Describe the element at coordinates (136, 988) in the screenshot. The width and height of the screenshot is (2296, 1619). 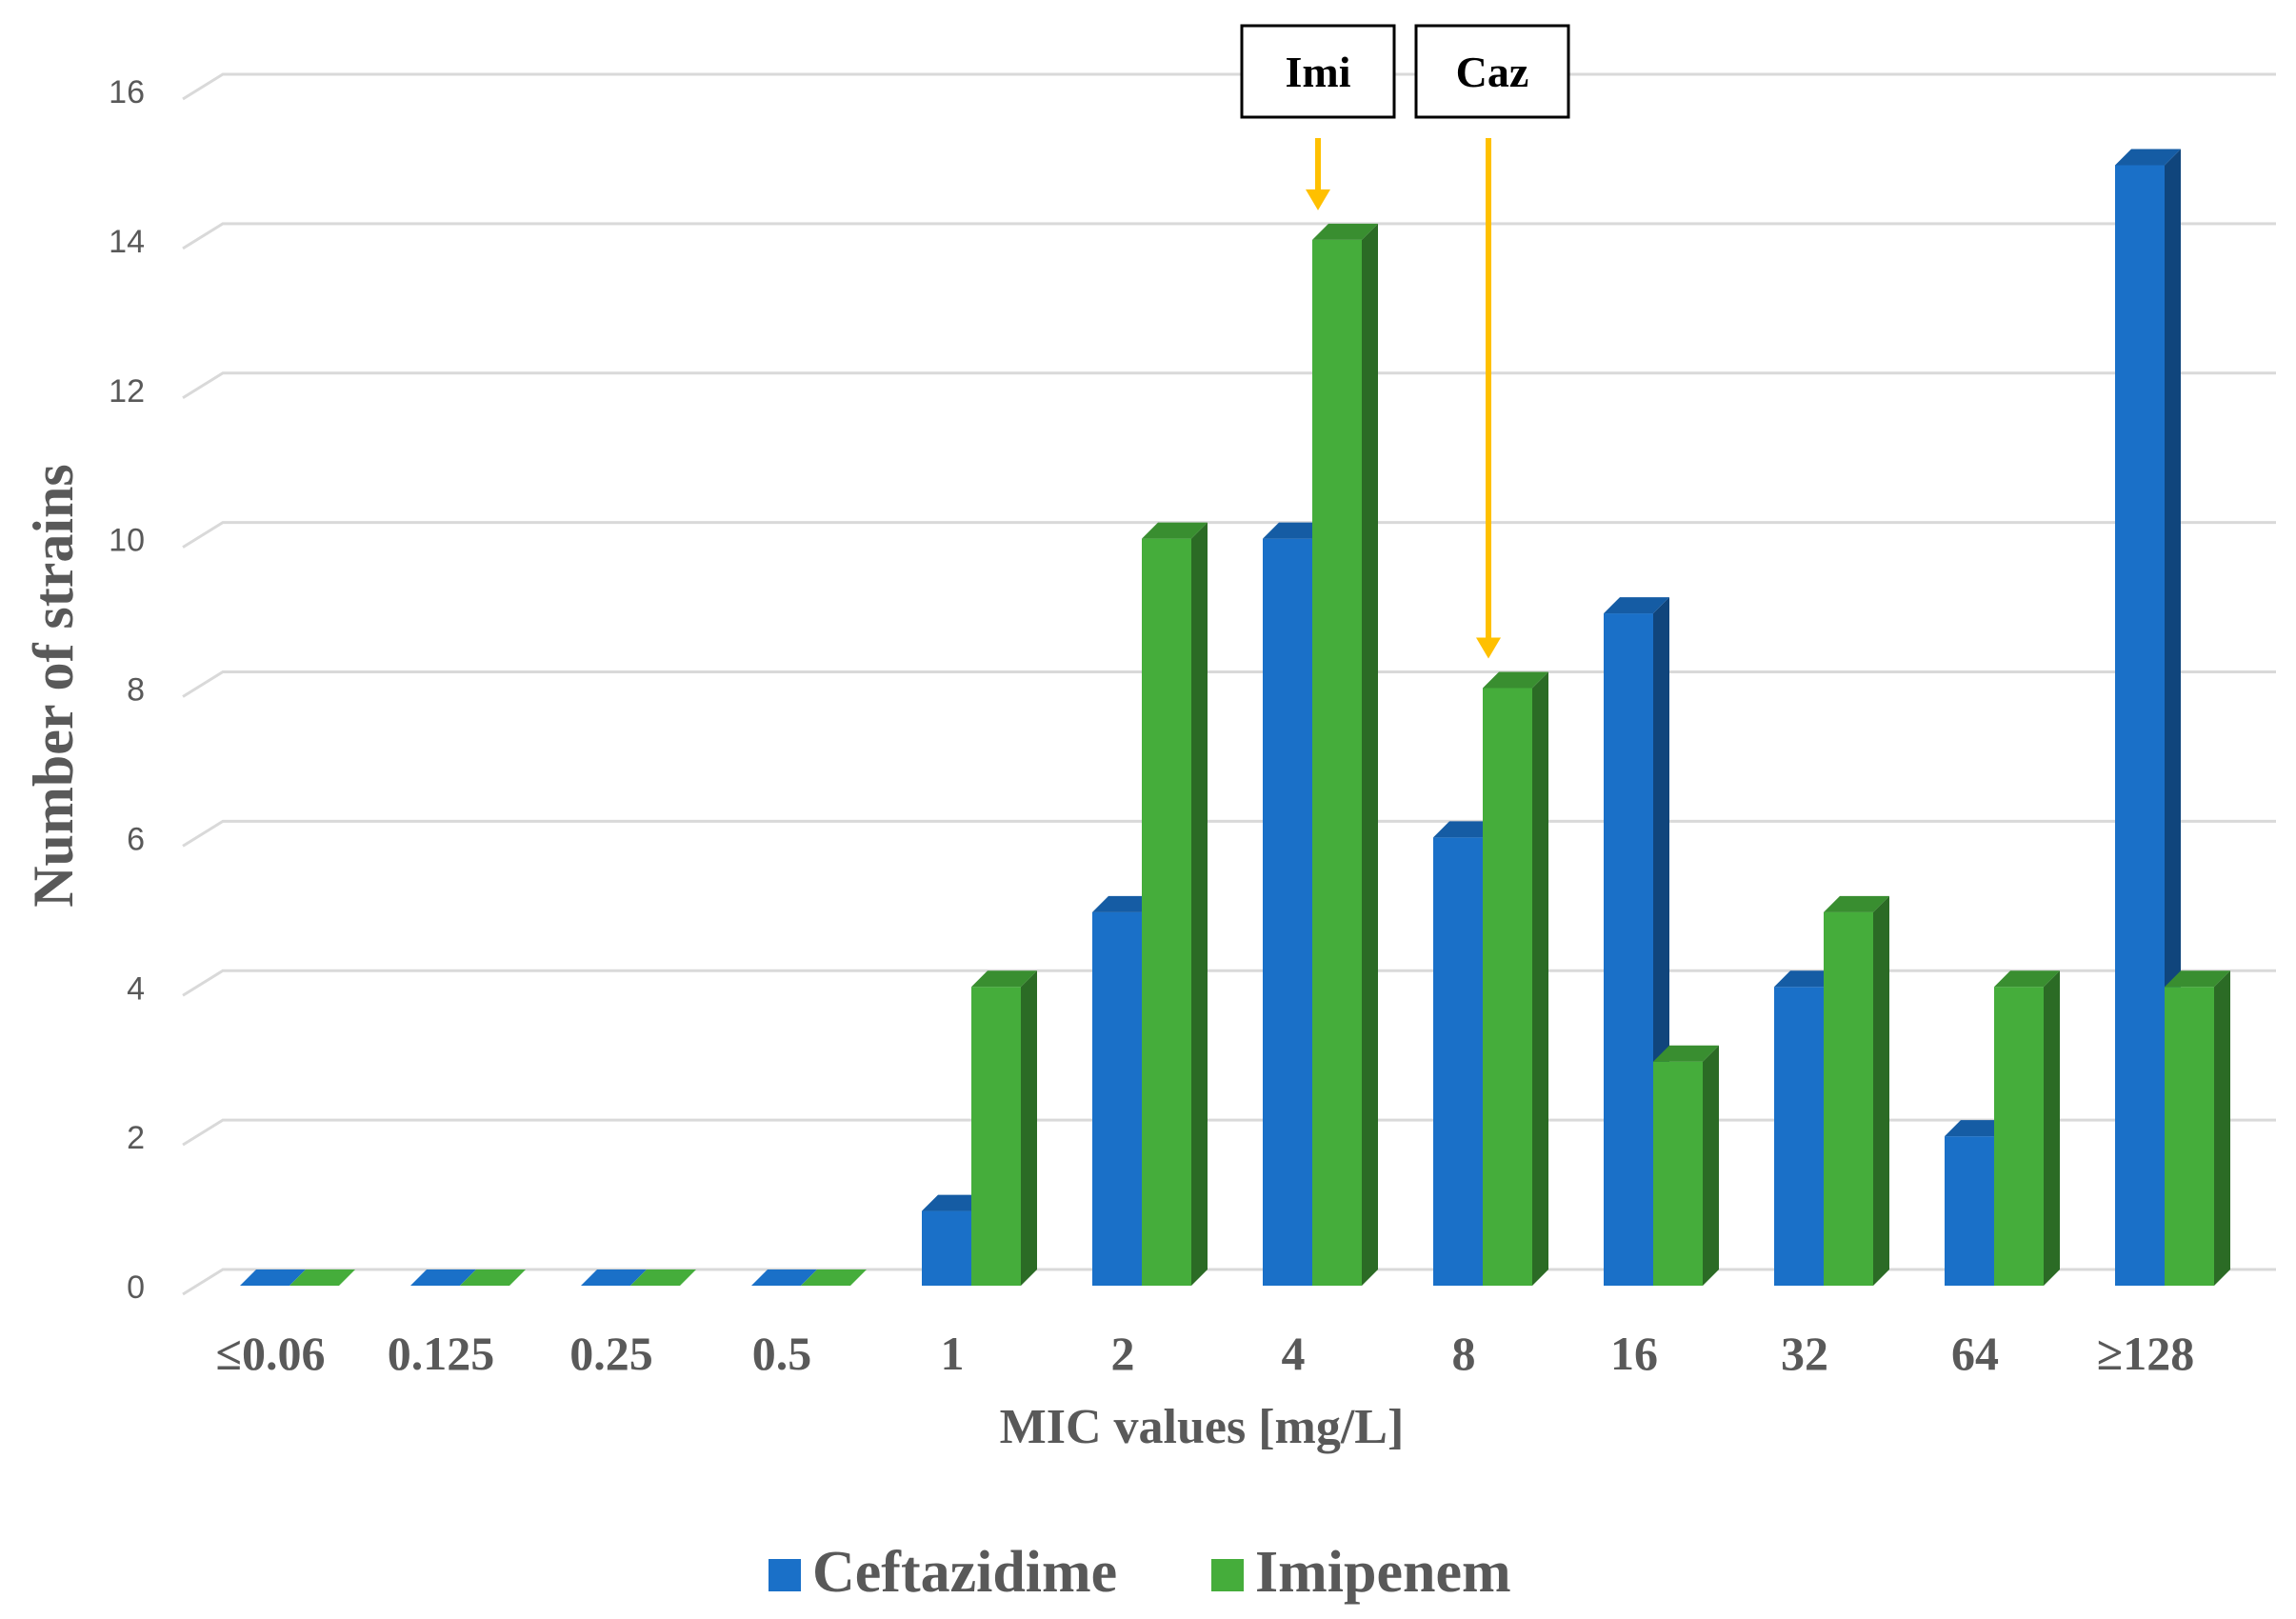
I see `y-tick-label: 4` at that location.